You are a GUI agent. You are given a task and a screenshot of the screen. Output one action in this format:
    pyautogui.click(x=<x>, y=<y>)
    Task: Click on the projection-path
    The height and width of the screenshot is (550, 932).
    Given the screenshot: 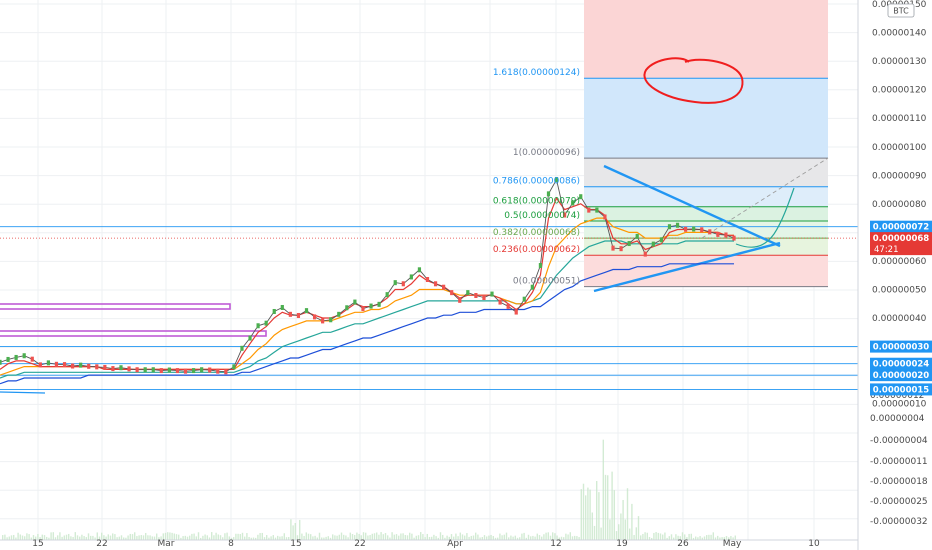 What is the action you would take?
    pyautogui.click(x=765, y=217)
    